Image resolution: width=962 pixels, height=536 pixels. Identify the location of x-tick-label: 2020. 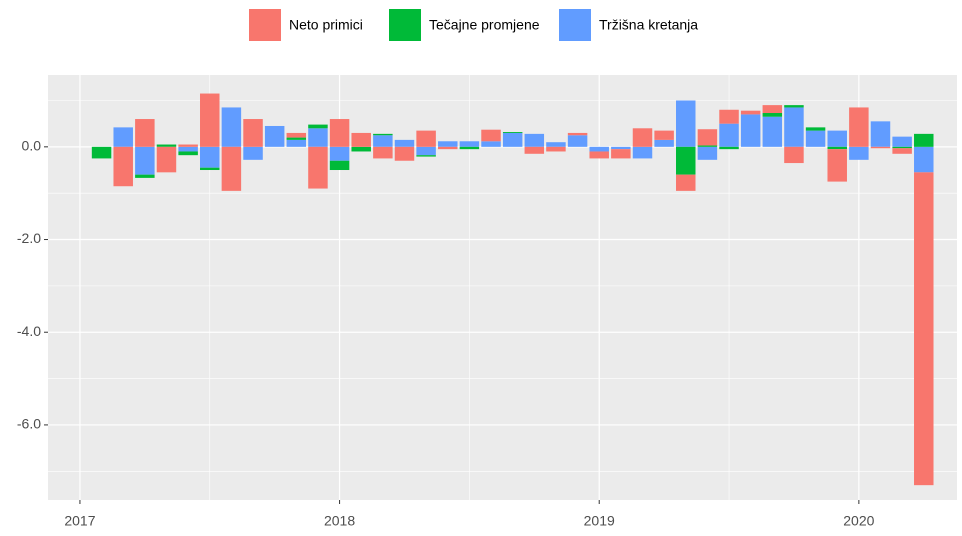
(858, 521).